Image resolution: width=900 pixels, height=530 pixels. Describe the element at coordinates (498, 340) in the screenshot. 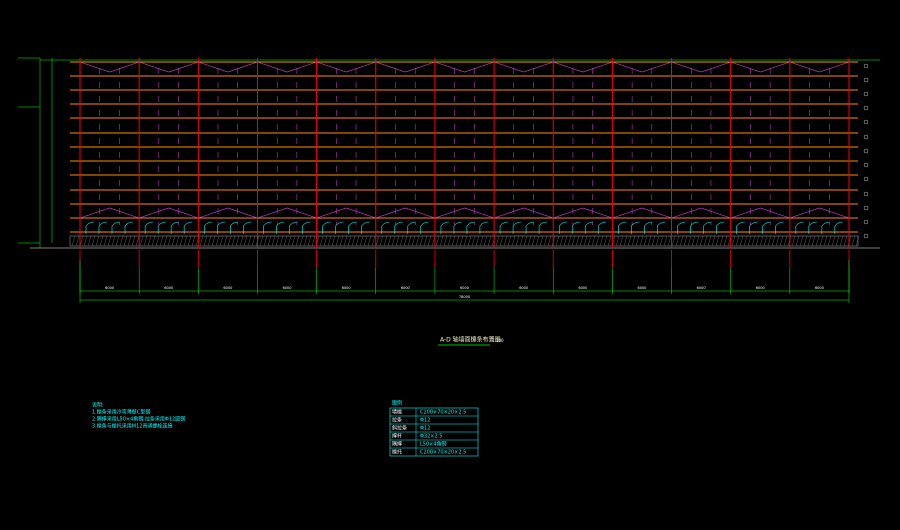

I see `drawing-scale: 1:100` at that location.